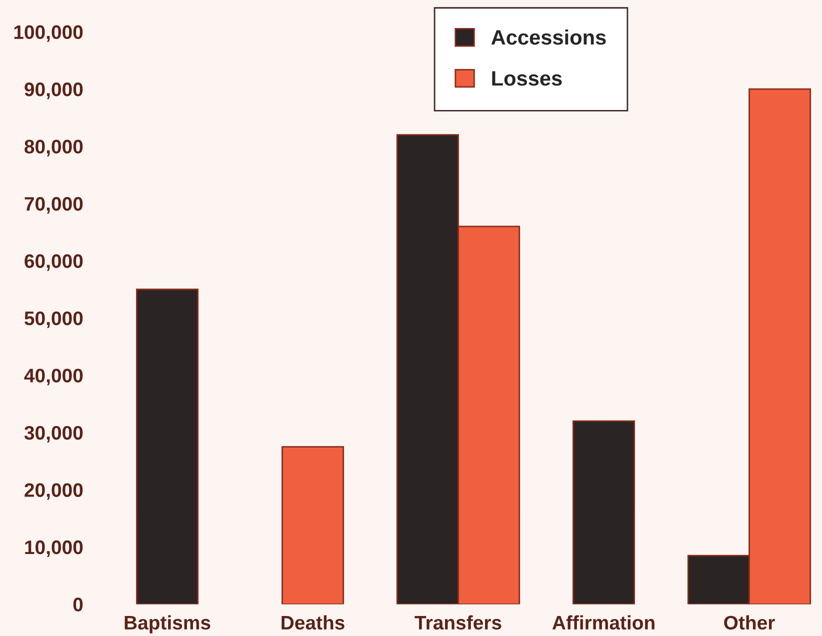  What do you see at coordinates (749, 622) in the screenshot?
I see `x-tick-label: Other` at bounding box center [749, 622].